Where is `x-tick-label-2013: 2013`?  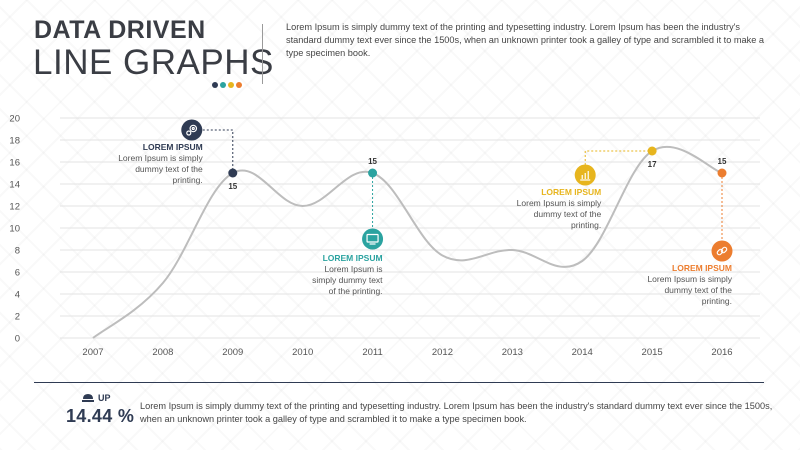
x-tick-label-2013: 2013 is located at coordinates (512, 352).